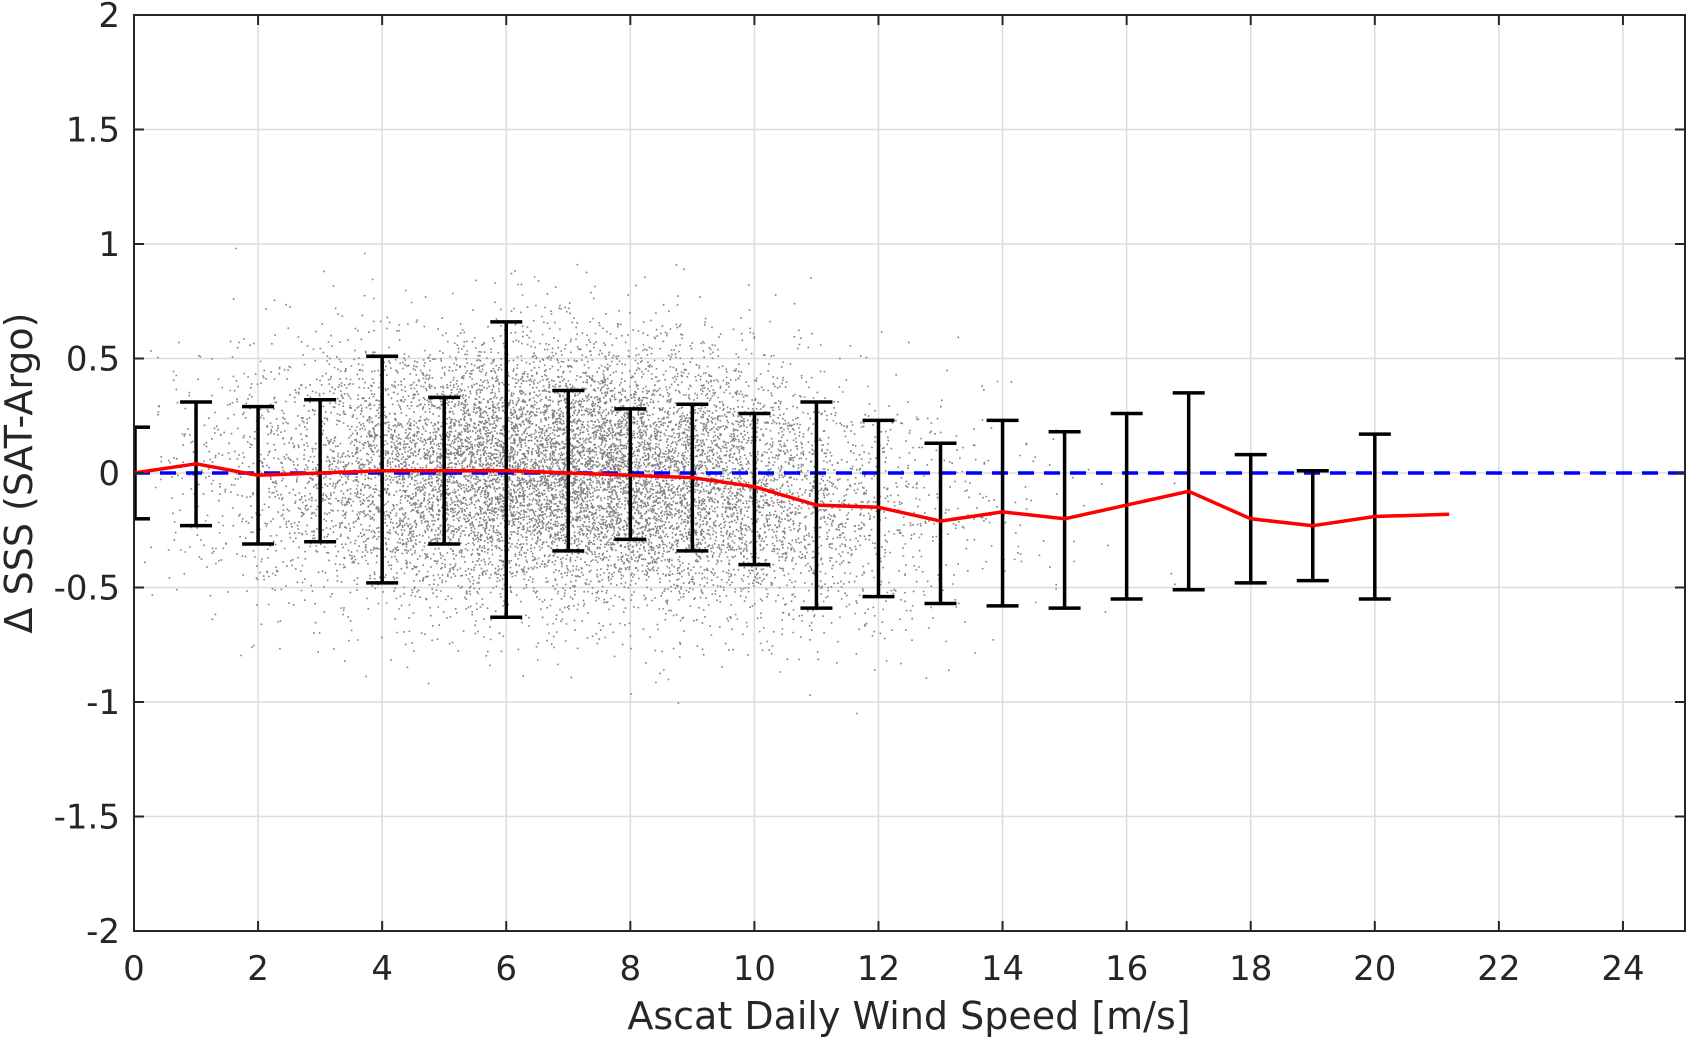 This screenshot has height=1043, width=1687. What do you see at coordinates (382, 969) in the screenshot?
I see `x-tick-label: 4` at bounding box center [382, 969].